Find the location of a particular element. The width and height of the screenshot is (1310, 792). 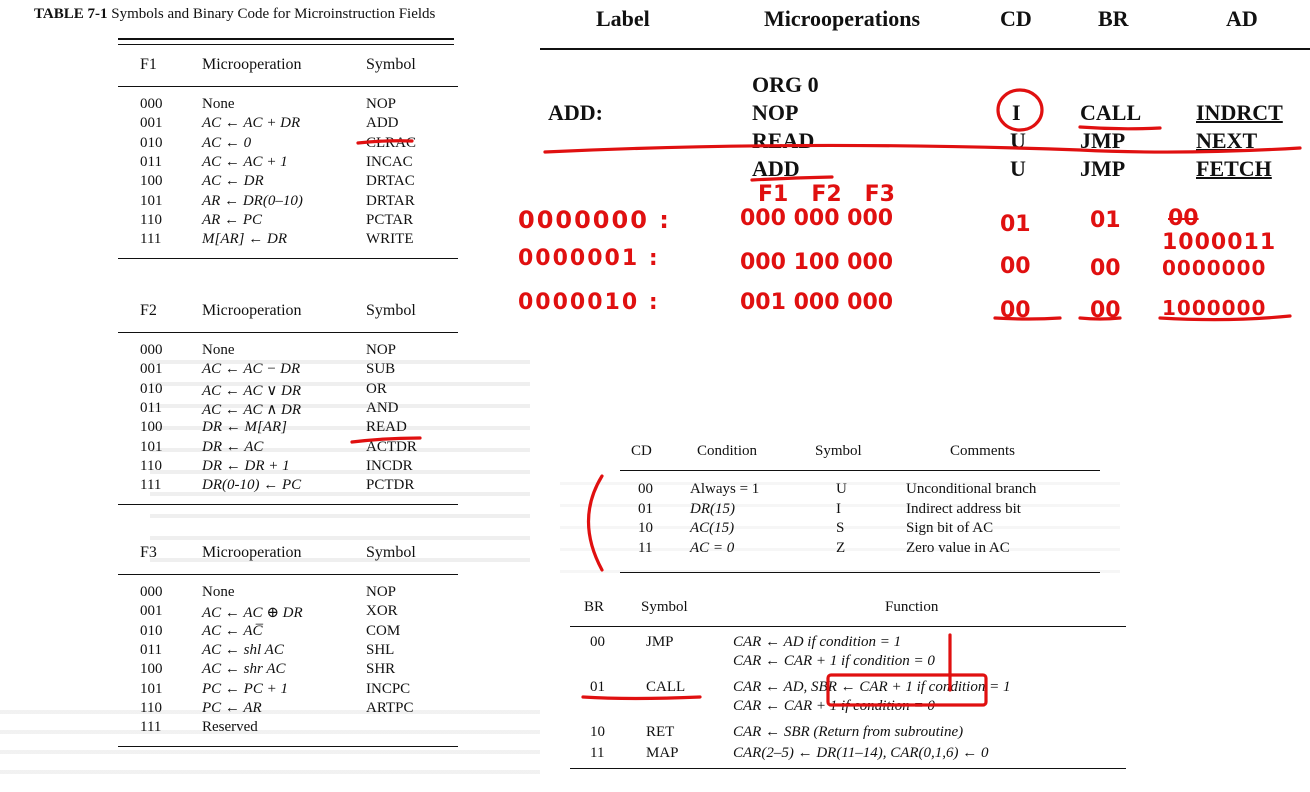

f2-row-code: 010 is located at coordinates (151, 388).